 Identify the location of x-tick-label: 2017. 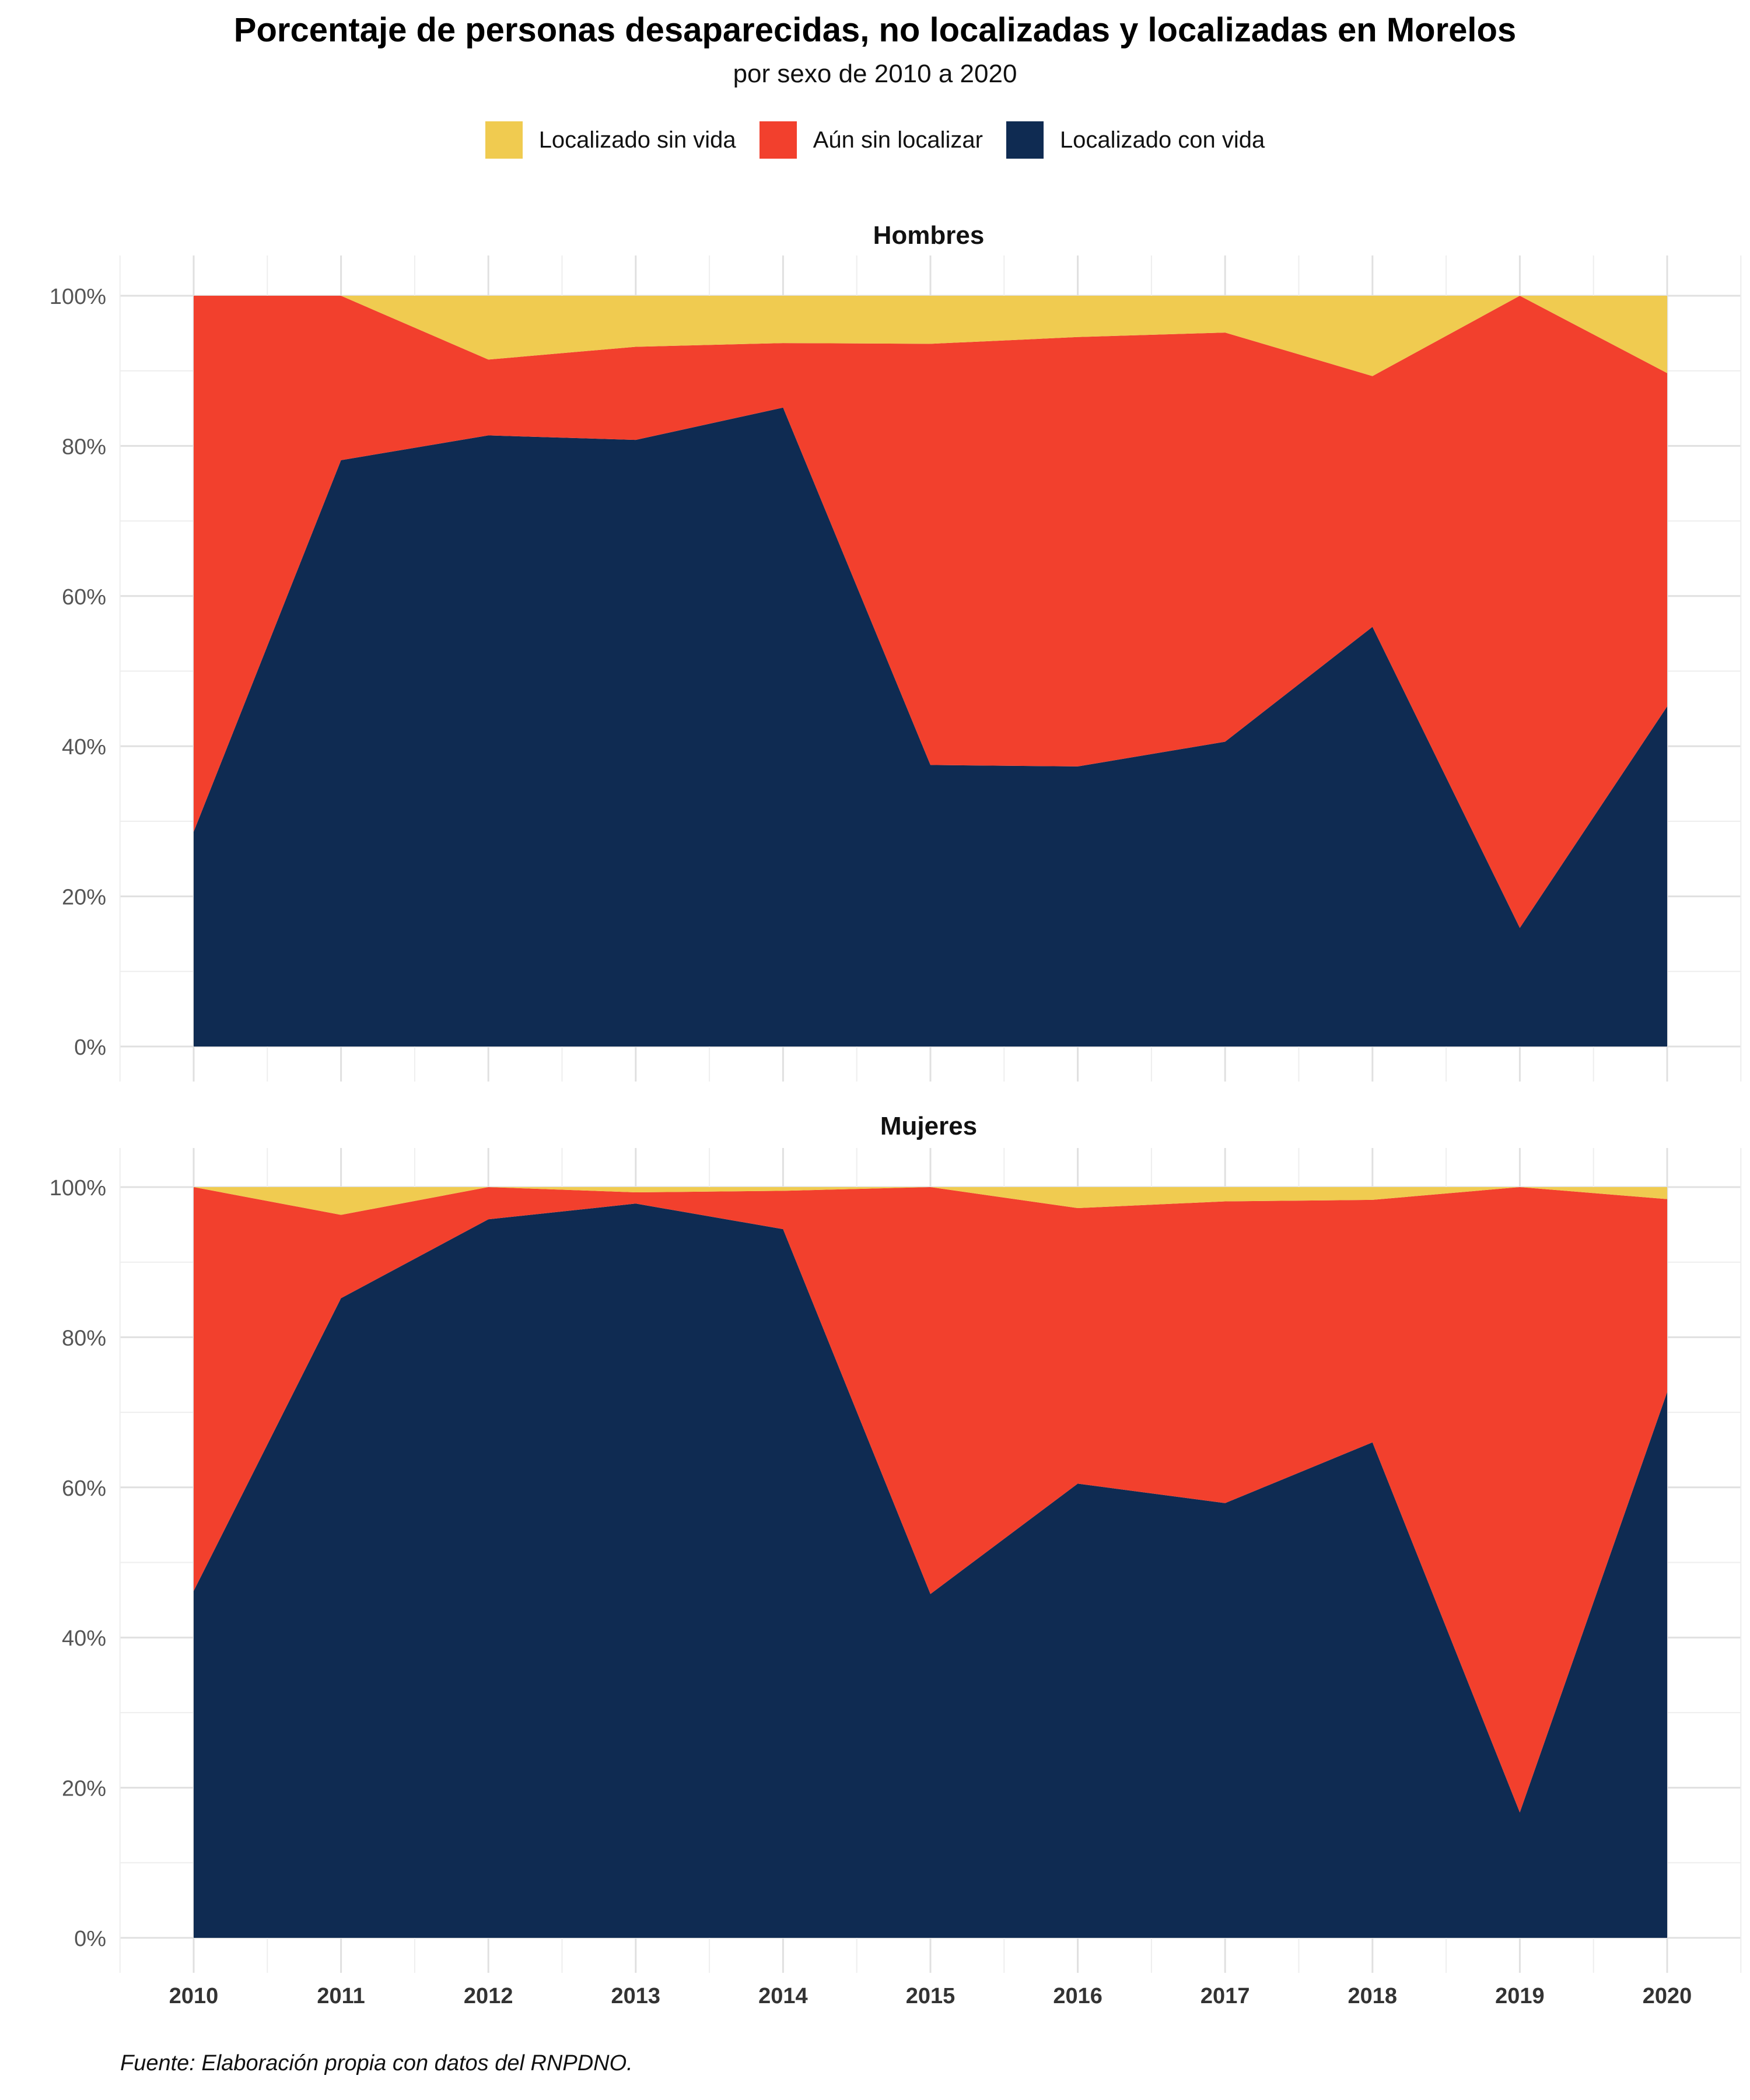
(1225, 1996).